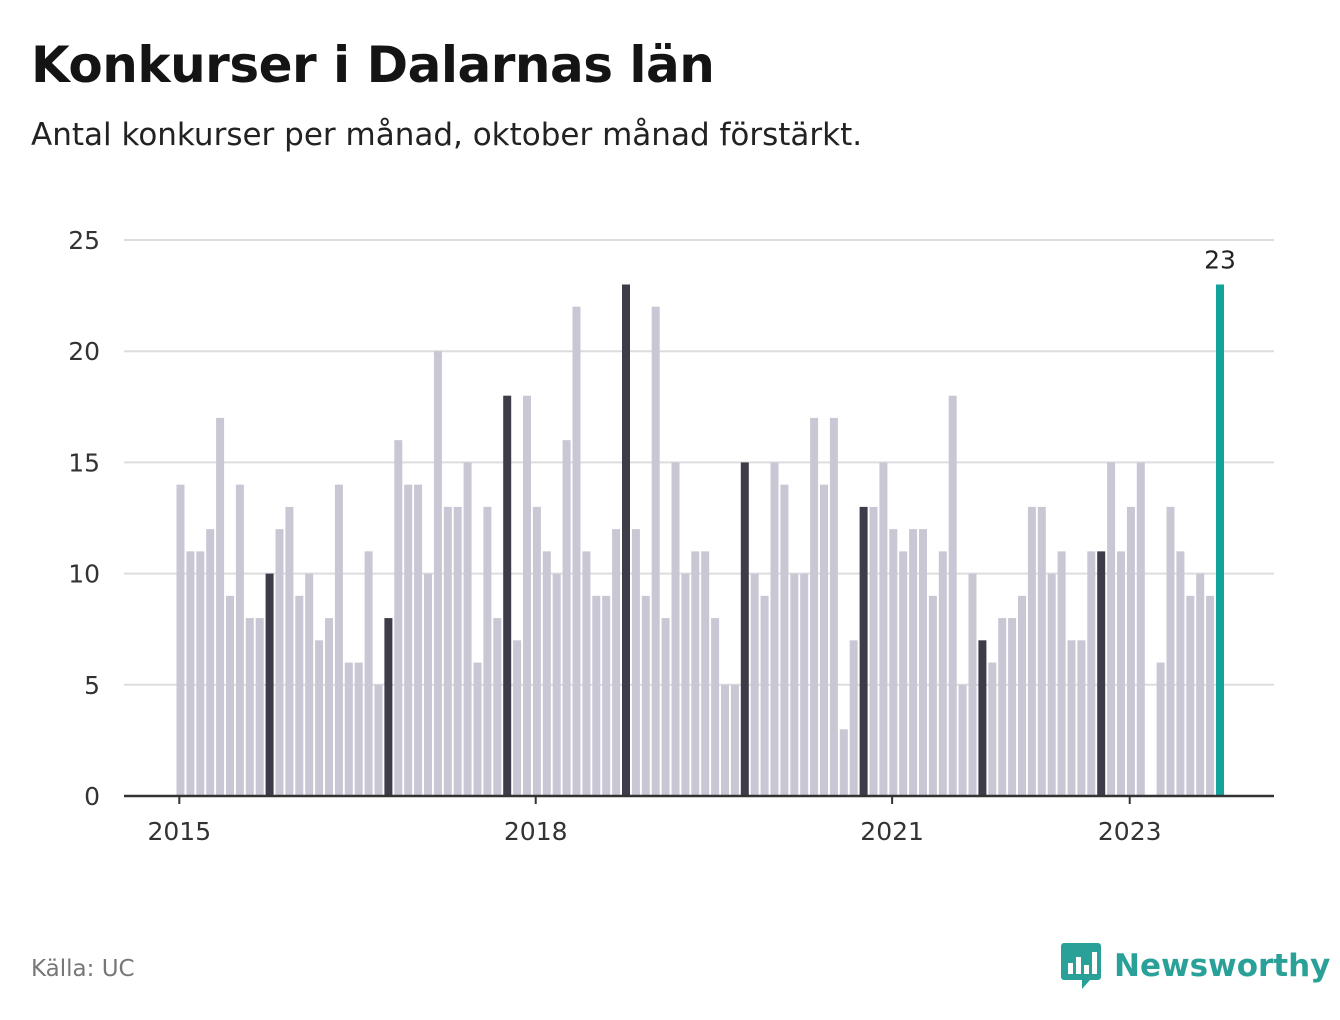  Describe the element at coordinates (92, 796) in the screenshot. I see `y-tick-label: 0` at that location.